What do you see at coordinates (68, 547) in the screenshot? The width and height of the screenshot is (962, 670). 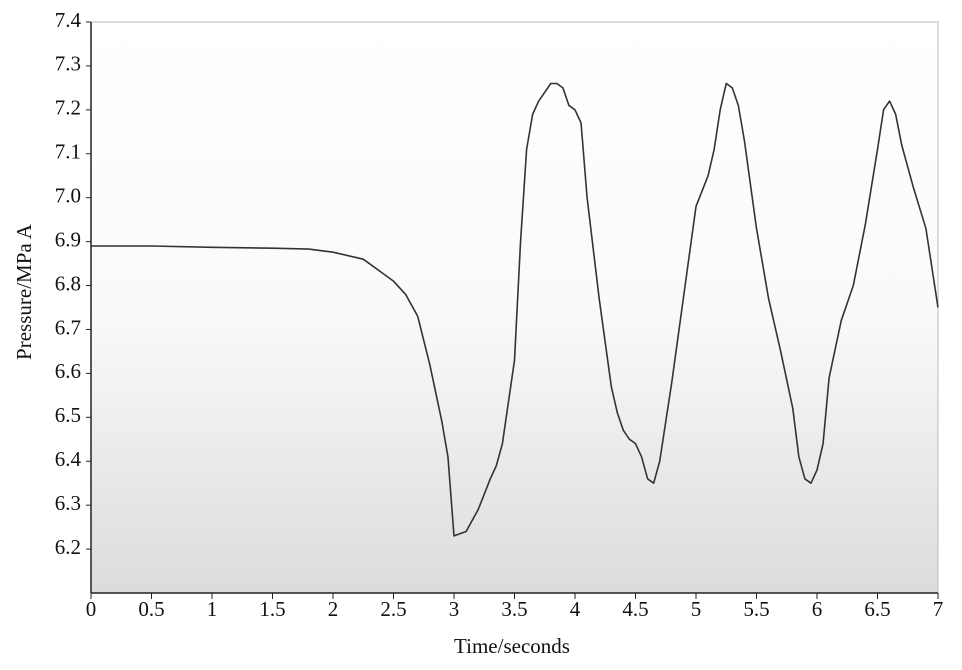 I see `y-tick-label: 6.2` at bounding box center [68, 547].